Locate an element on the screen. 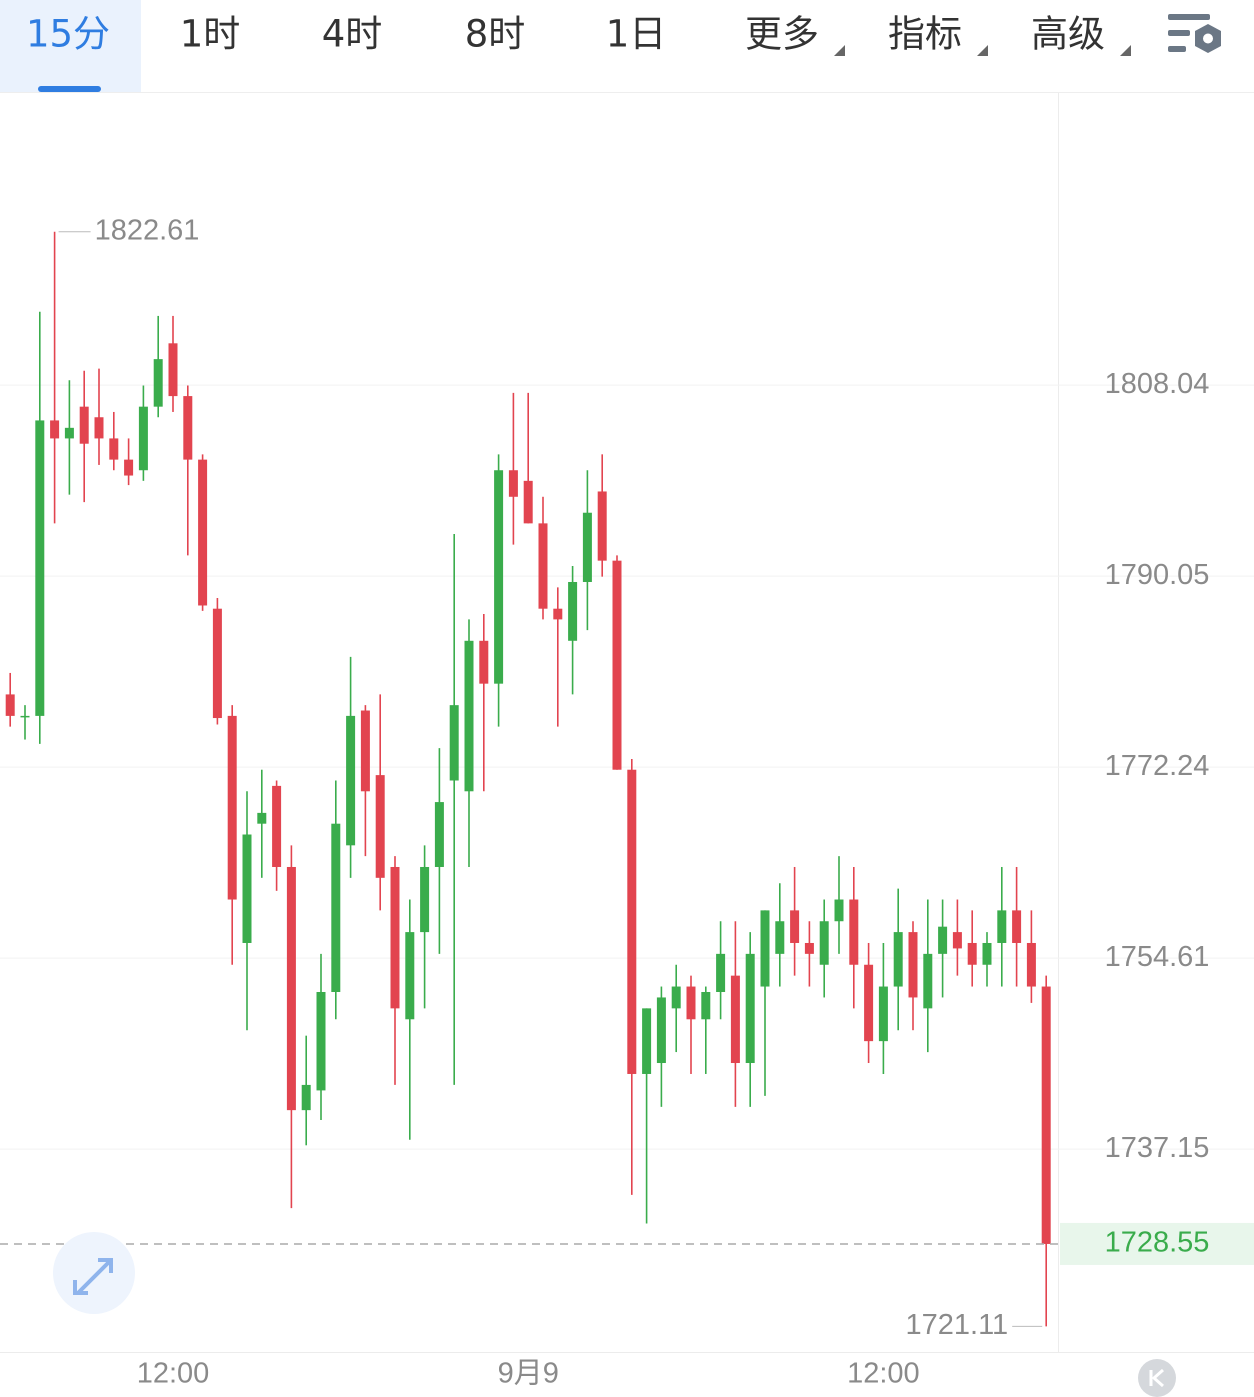 The height and width of the screenshot is (1397, 1254). y-tick-label: 1754.61 is located at coordinates (1157, 957).